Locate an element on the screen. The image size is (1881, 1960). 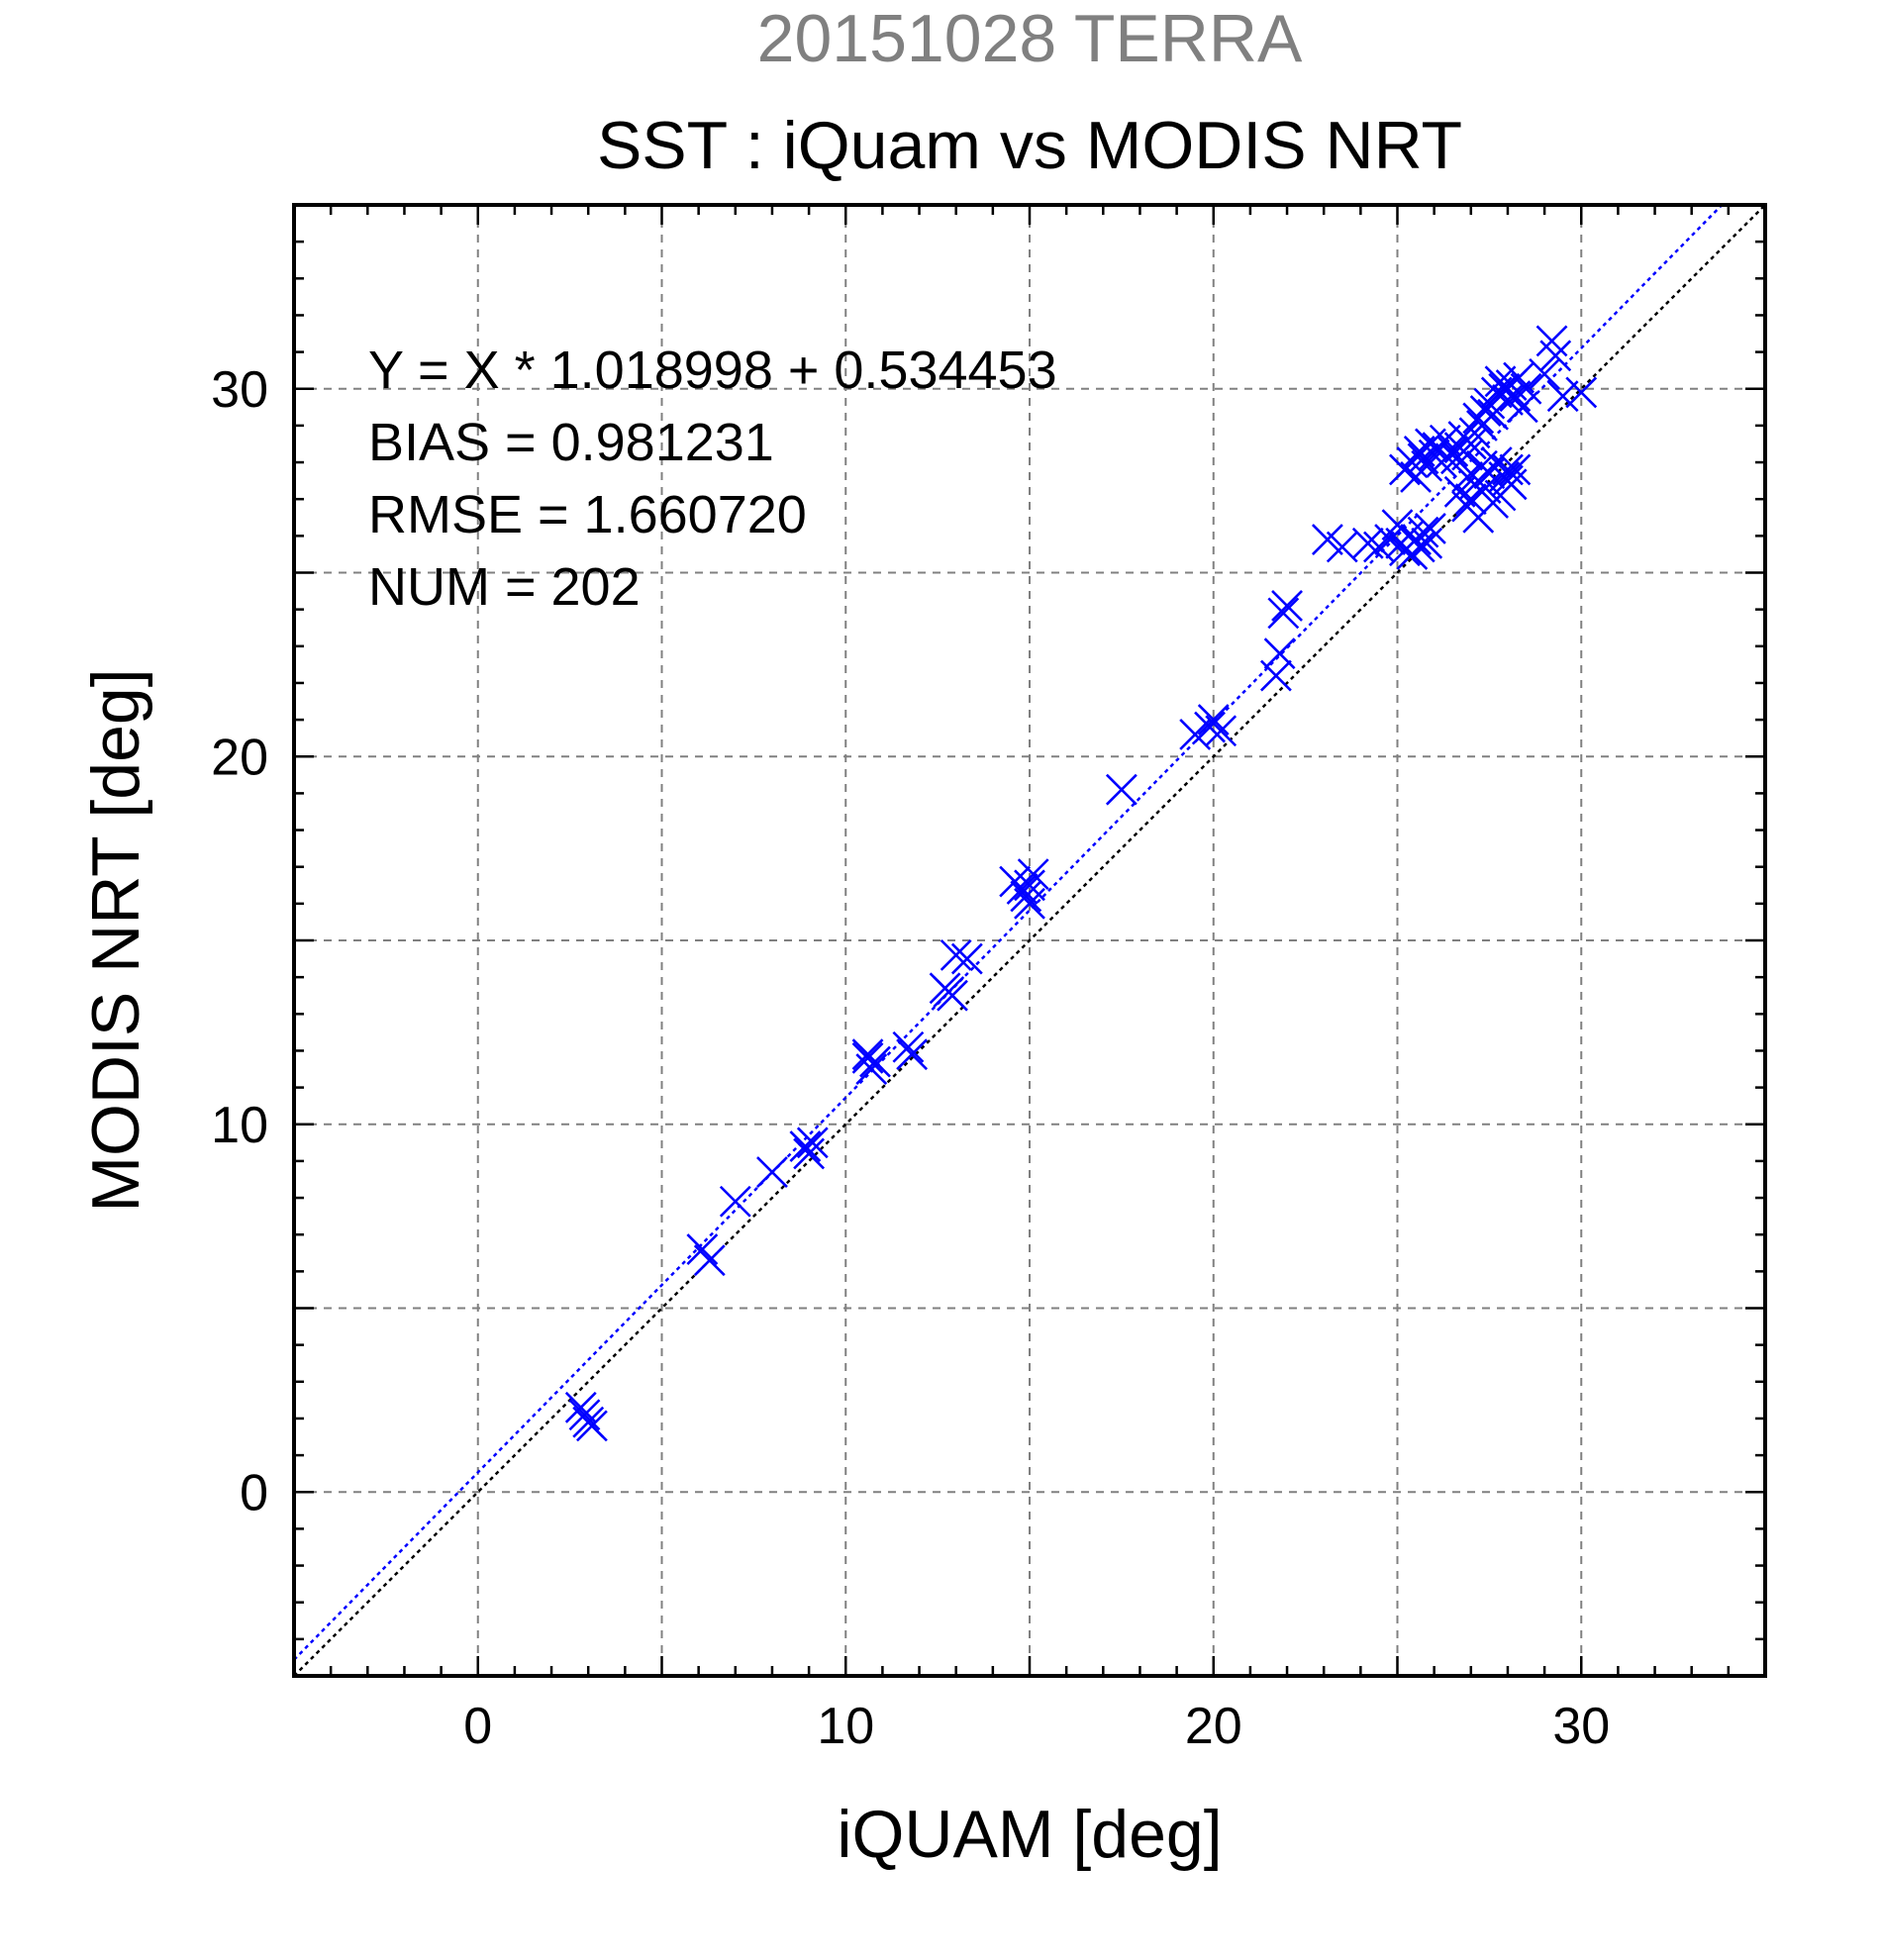
x-tick-label: 10 is located at coordinates (845, 1726).